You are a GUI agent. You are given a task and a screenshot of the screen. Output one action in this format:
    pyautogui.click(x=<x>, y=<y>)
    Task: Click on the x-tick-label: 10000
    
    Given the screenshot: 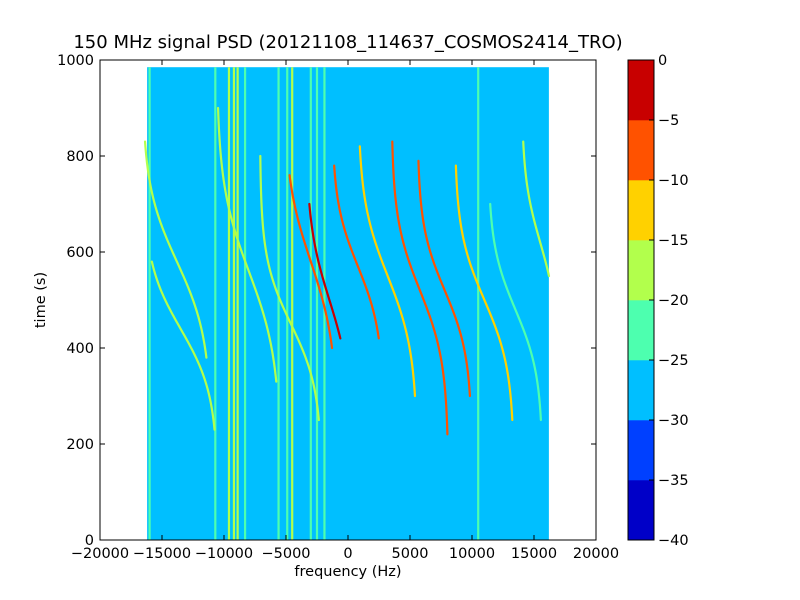 What is the action you would take?
    pyautogui.click(x=472, y=554)
    